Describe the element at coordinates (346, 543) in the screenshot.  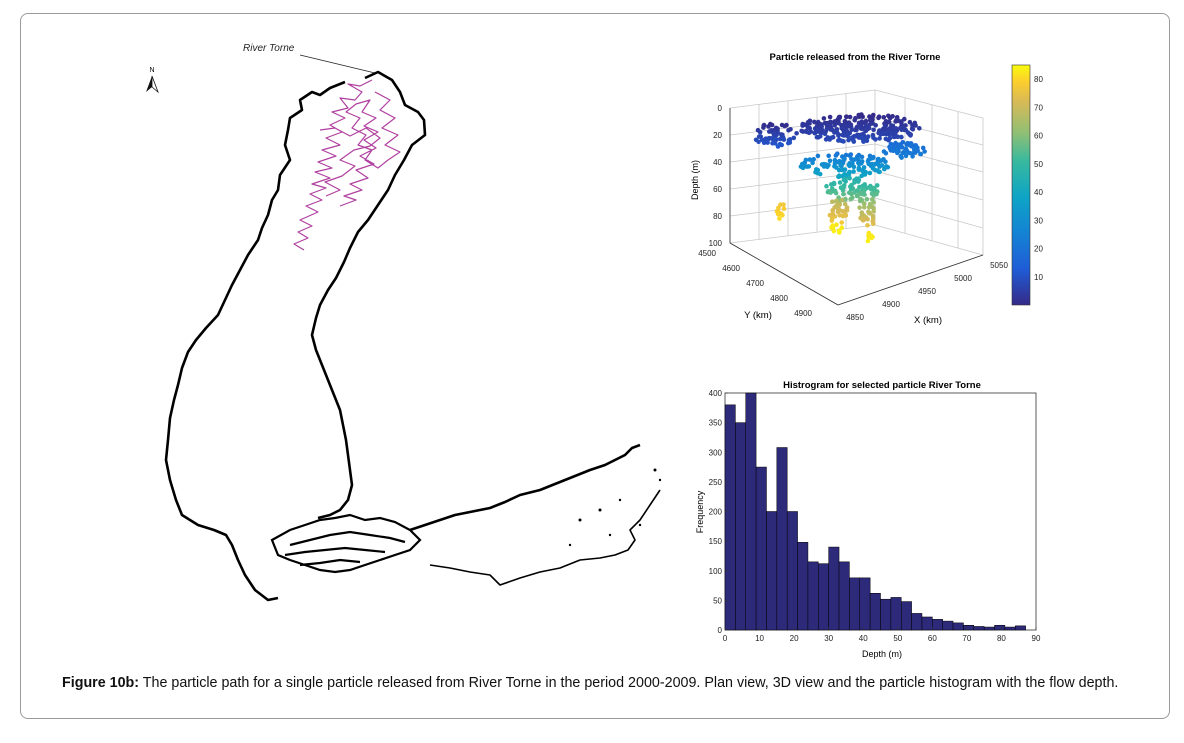
I see `archipelago-cluster` at that location.